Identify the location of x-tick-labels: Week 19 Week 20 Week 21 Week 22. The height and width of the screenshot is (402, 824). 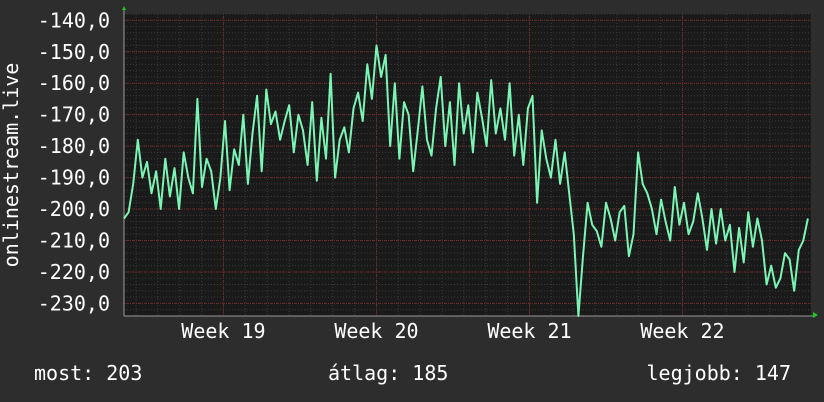
(452, 331).